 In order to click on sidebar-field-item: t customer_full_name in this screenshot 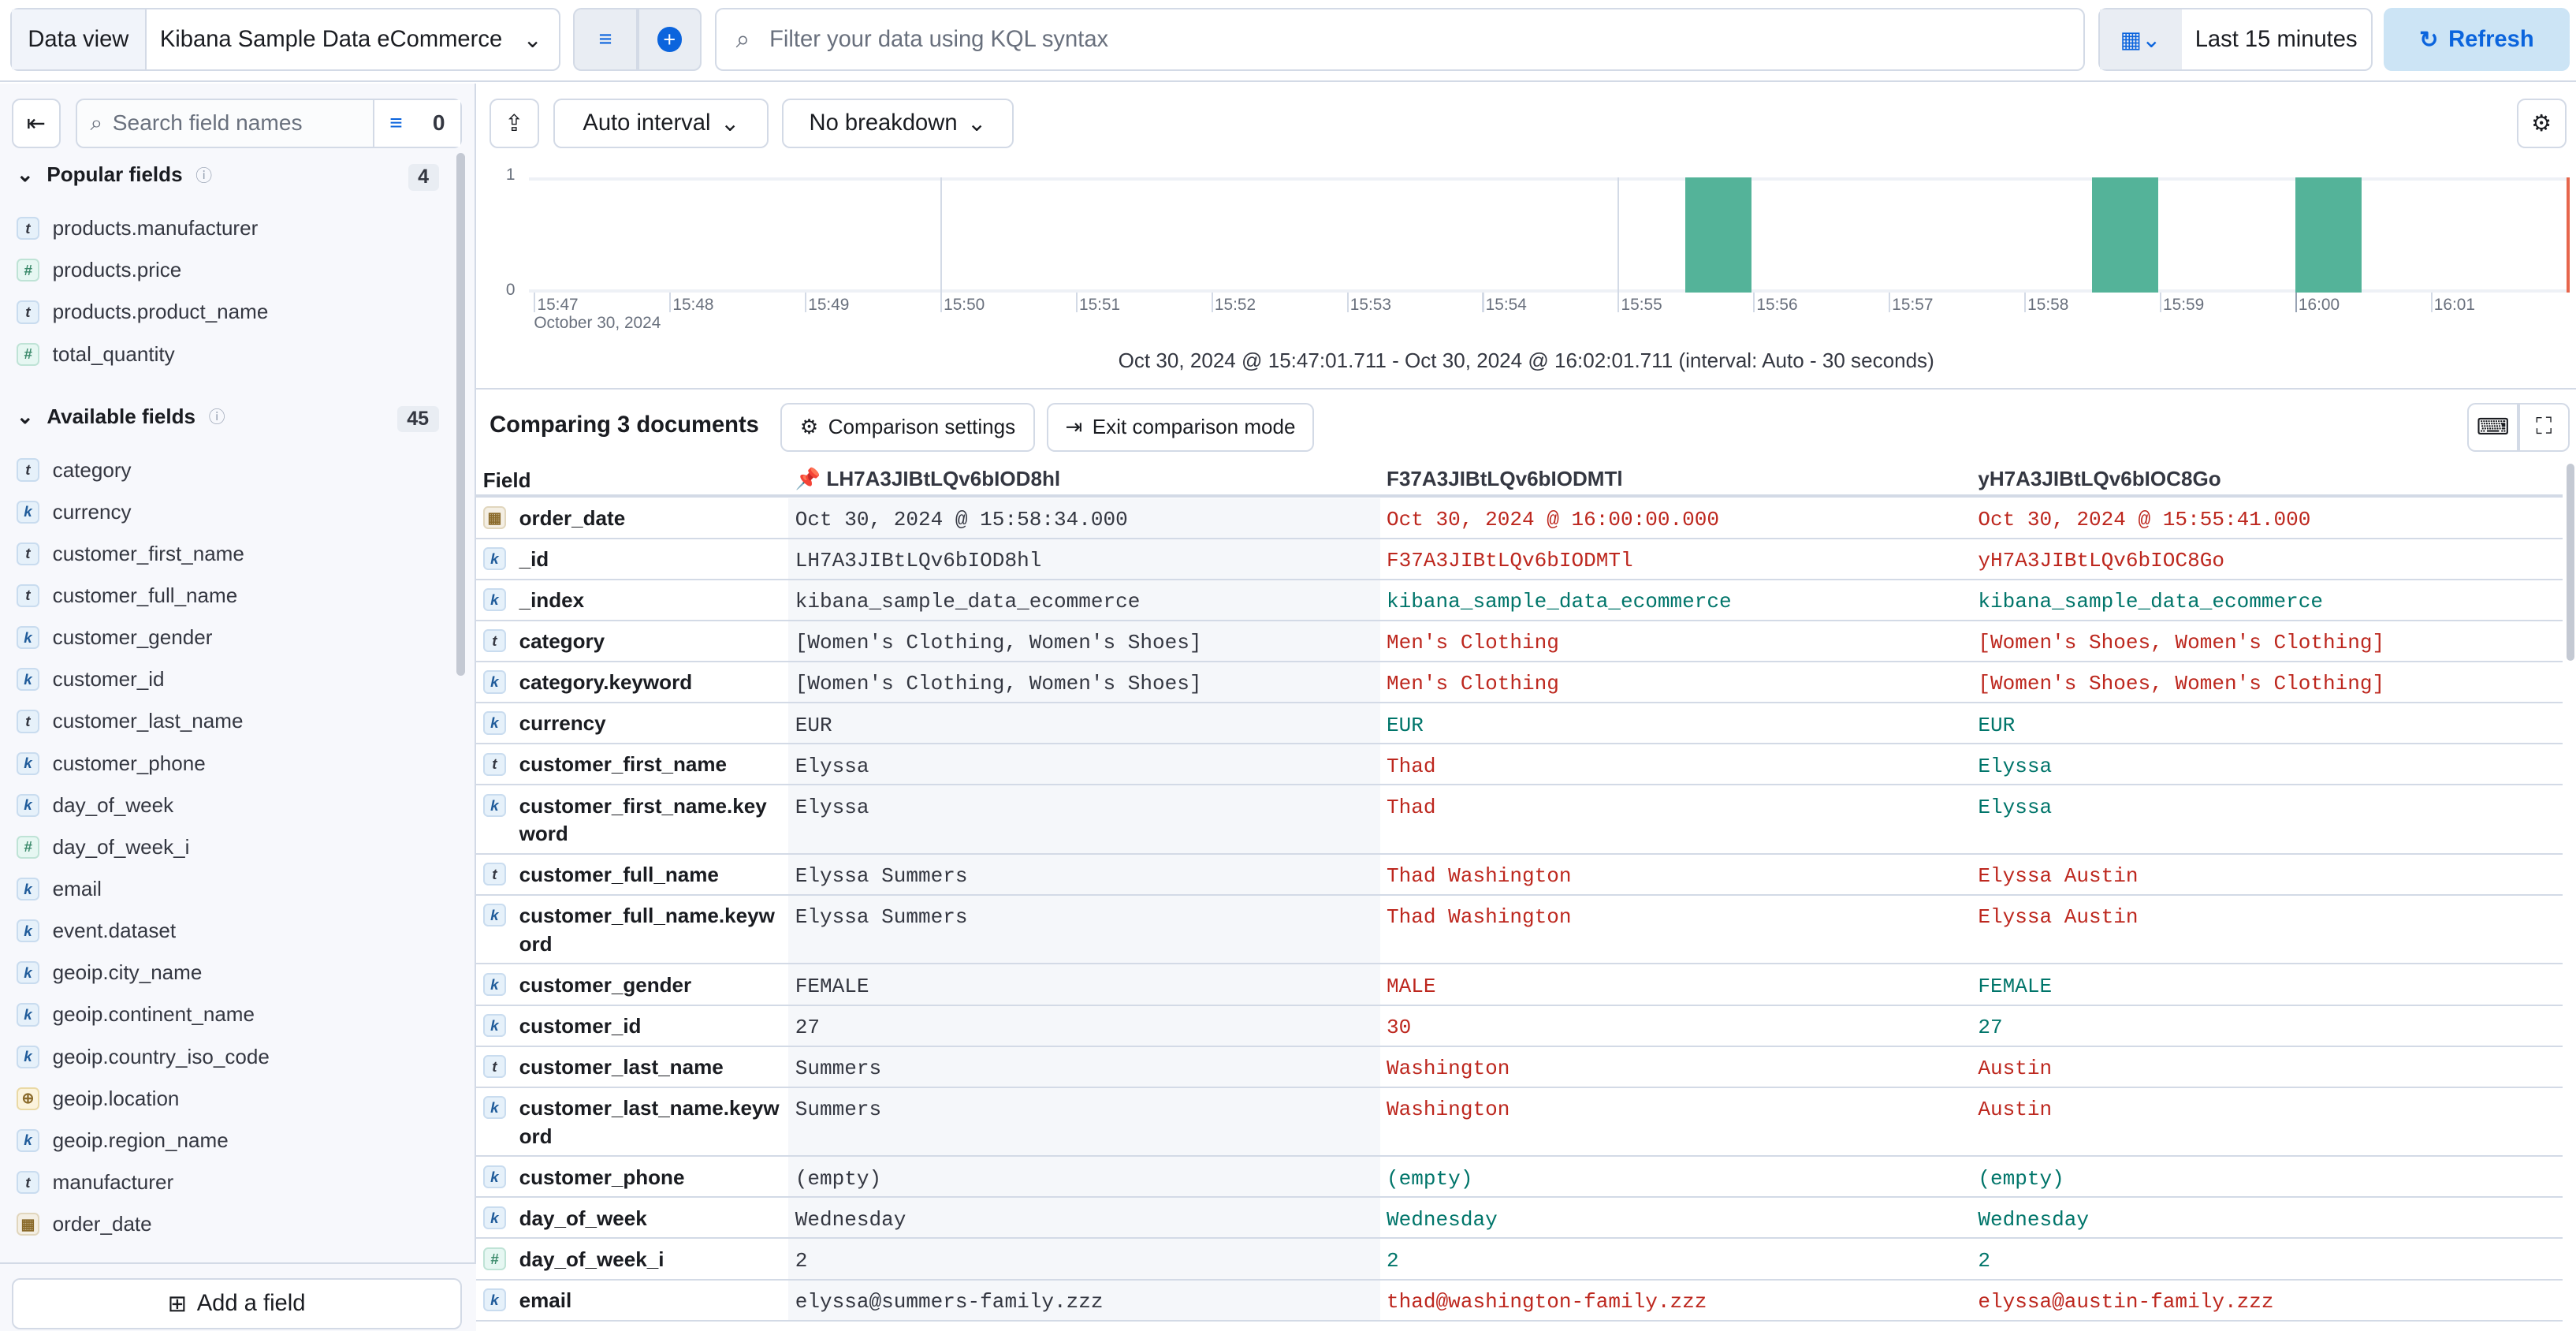, I will do `click(126, 596)`.